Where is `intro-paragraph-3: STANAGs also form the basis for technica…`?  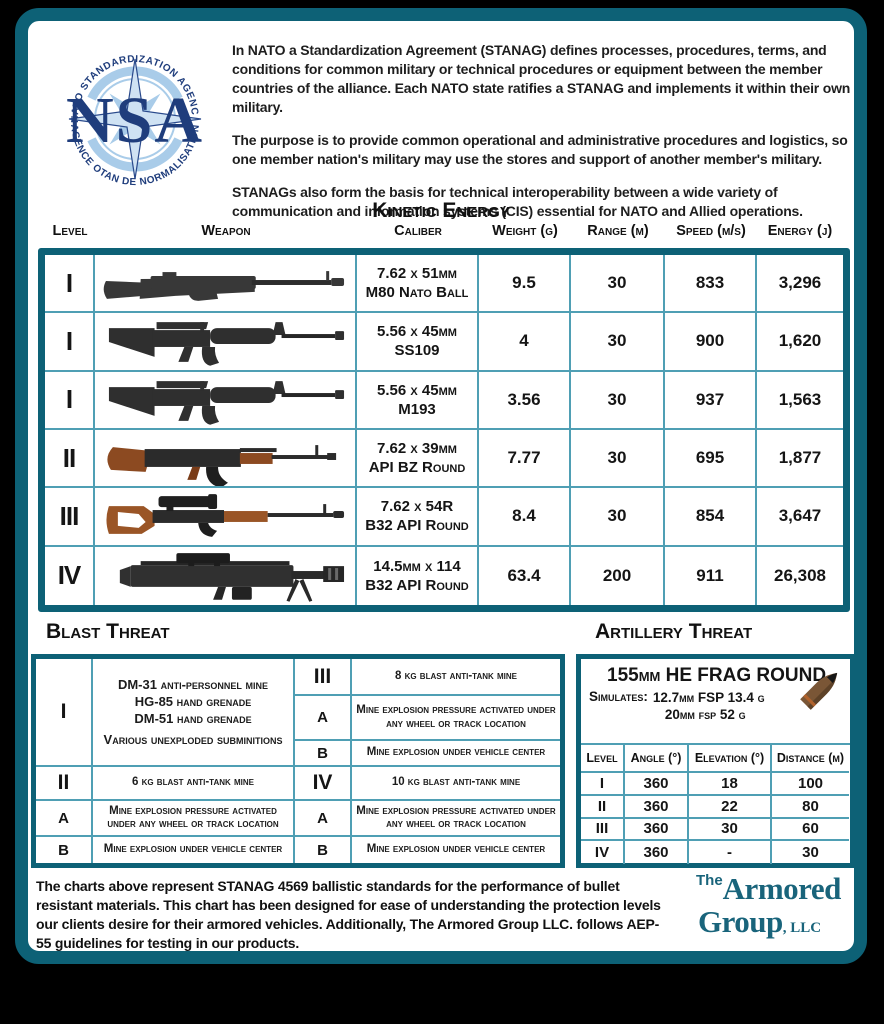
intro-paragraph-3: STANAGs also form the basis for technica… is located at coordinates (517, 201).